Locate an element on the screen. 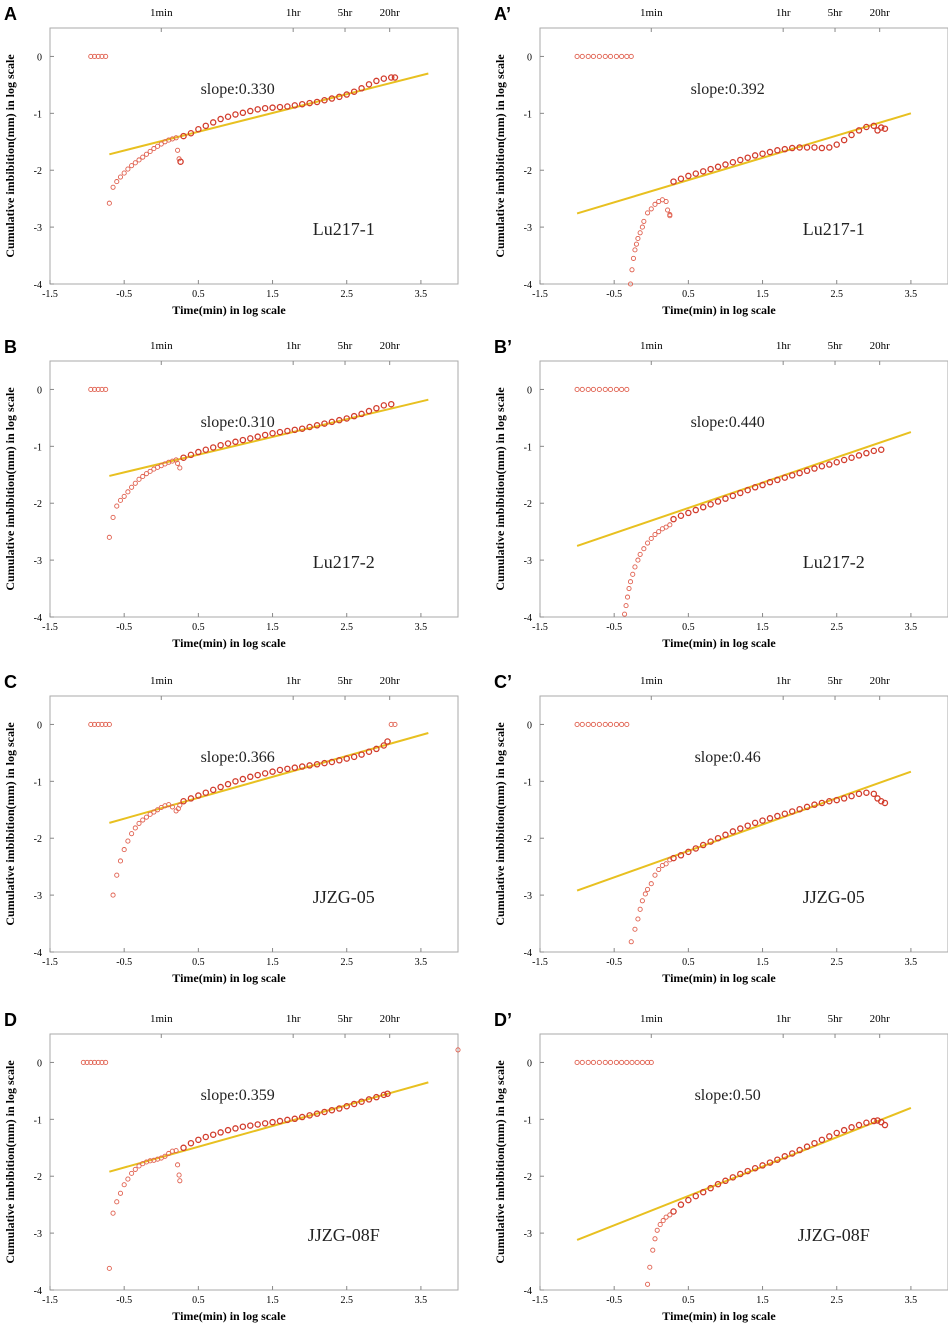 The width and height of the screenshot is (948, 1327). panel-label: B’ is located at coordinates (503, 347).